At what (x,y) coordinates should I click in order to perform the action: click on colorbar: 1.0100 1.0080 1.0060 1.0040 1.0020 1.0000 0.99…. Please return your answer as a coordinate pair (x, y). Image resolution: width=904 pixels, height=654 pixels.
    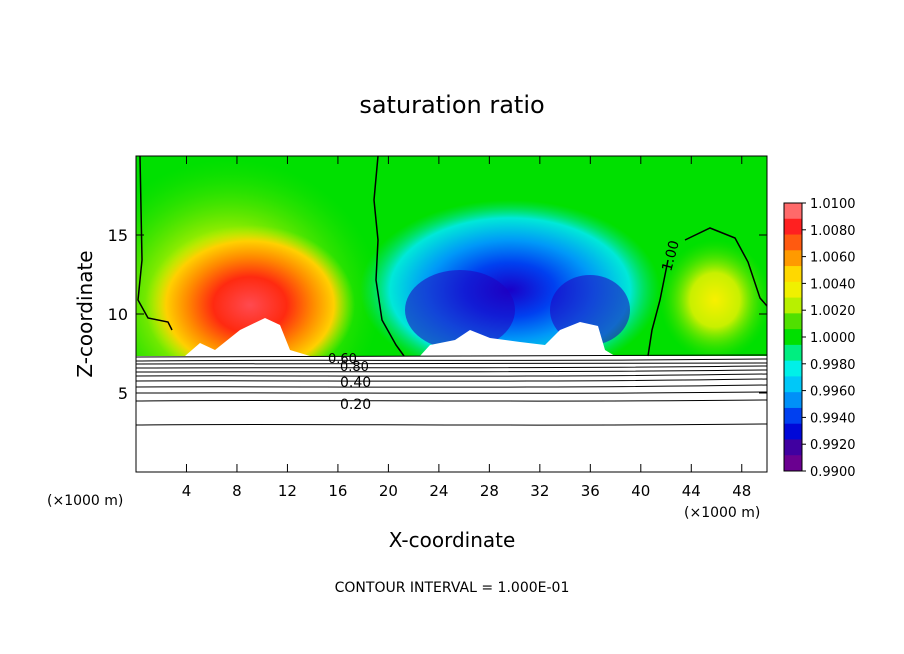
    Looking at the image, I should click on (819, 338).